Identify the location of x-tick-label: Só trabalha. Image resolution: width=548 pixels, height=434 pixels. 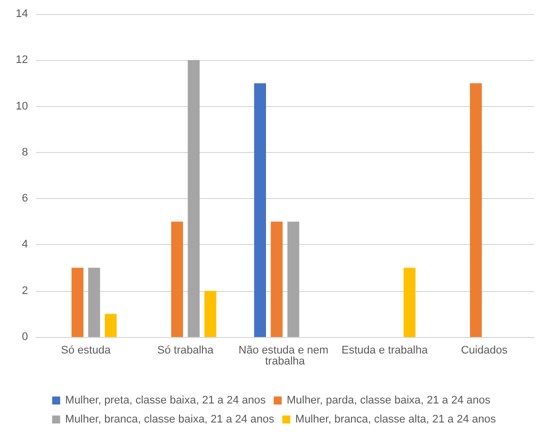
(185, 350).